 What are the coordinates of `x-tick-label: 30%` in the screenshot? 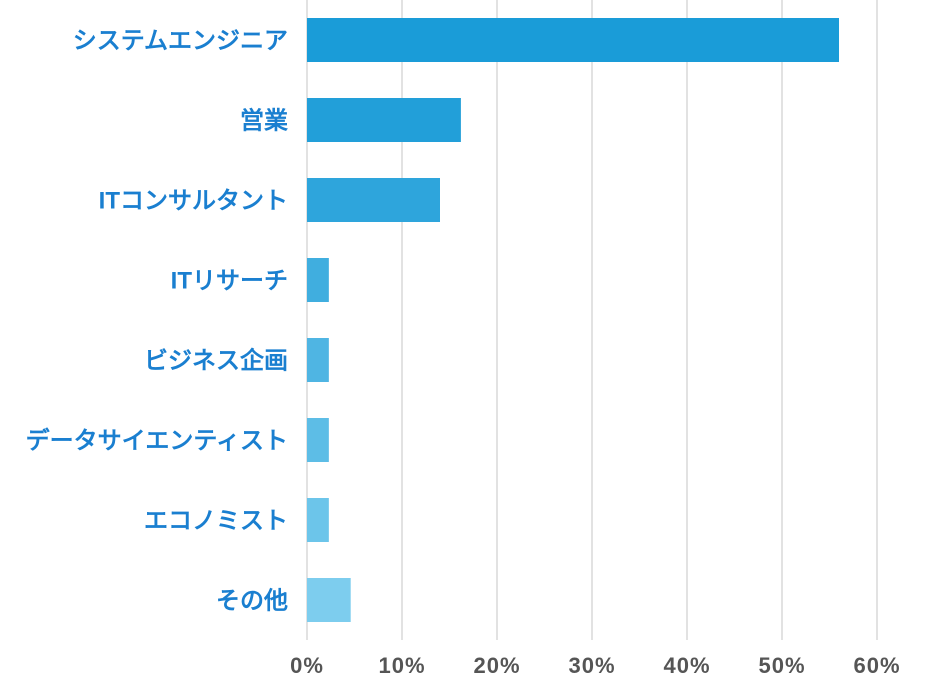 It's located at (591, 665).